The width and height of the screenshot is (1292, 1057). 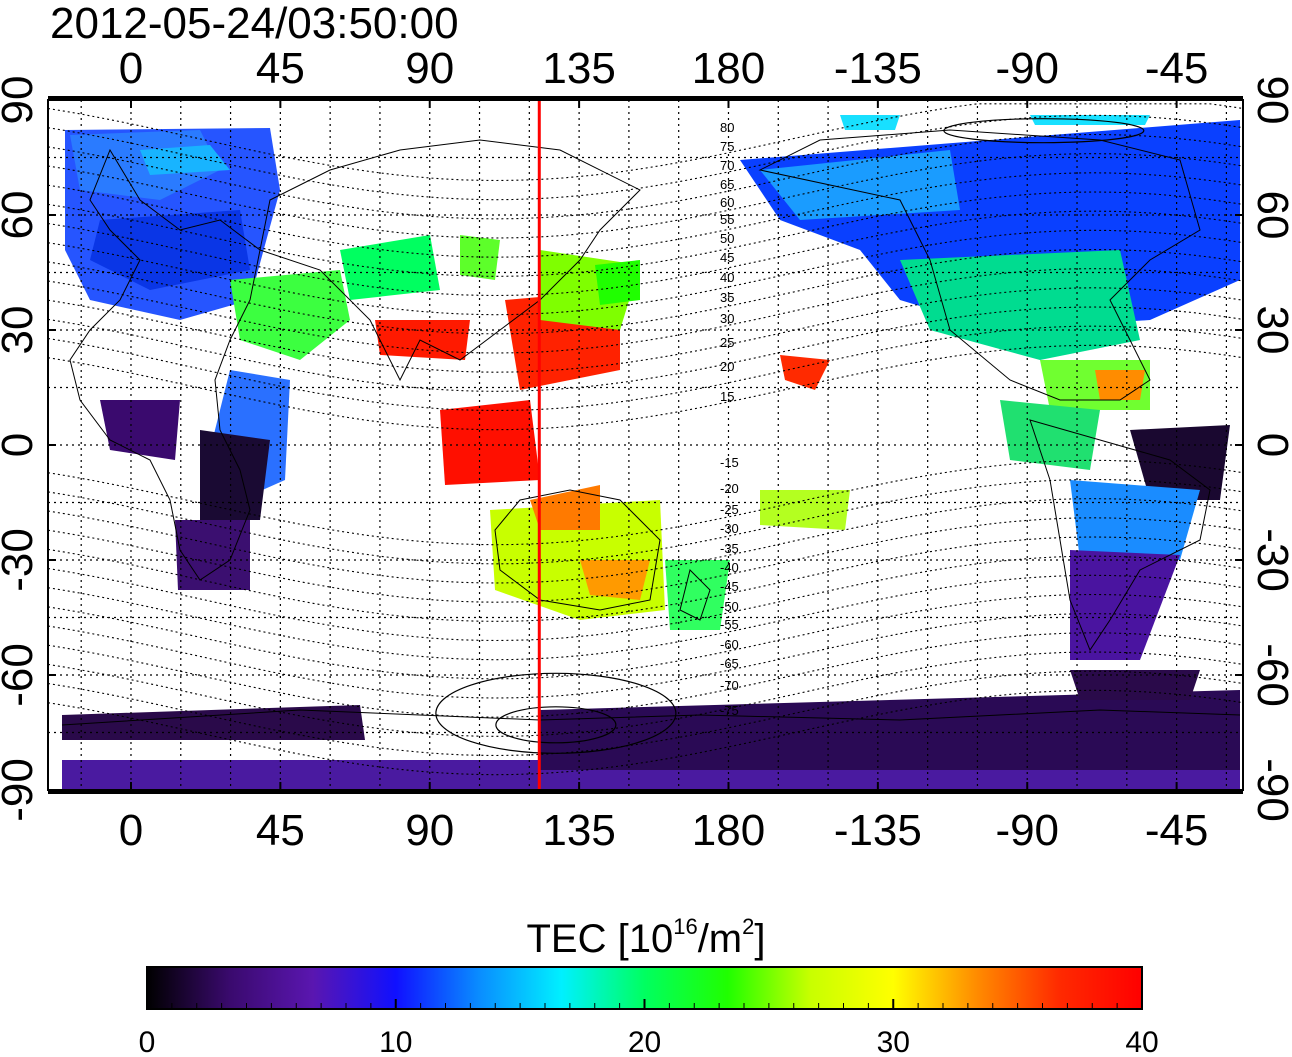 What do you see at coordinates (21, 675) in the screenshot?
I see `latitude-tick-label-left: -60` at bounding box center [21, 675].